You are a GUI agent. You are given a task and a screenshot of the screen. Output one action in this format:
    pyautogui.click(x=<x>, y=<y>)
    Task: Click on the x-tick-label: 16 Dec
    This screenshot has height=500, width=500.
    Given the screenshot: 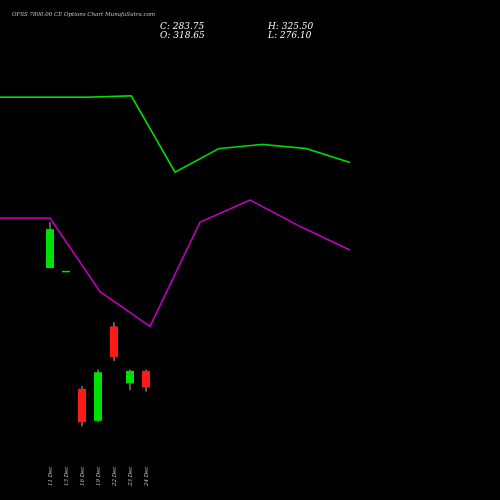 What is the action you would take?
    pyautogui.click(x=83, y=477)
    